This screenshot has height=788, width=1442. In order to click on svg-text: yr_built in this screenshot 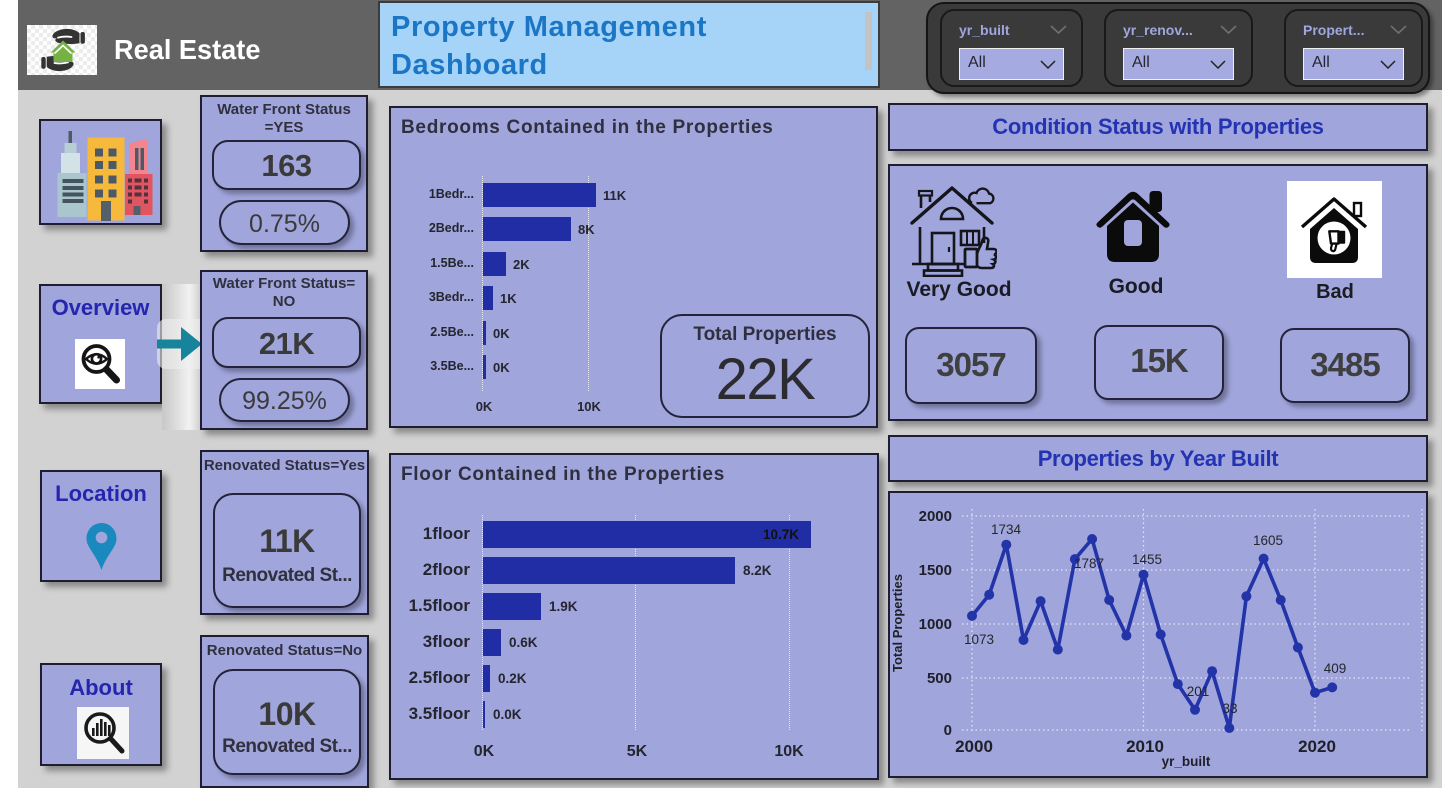, I will do `click(1186, 761)`.